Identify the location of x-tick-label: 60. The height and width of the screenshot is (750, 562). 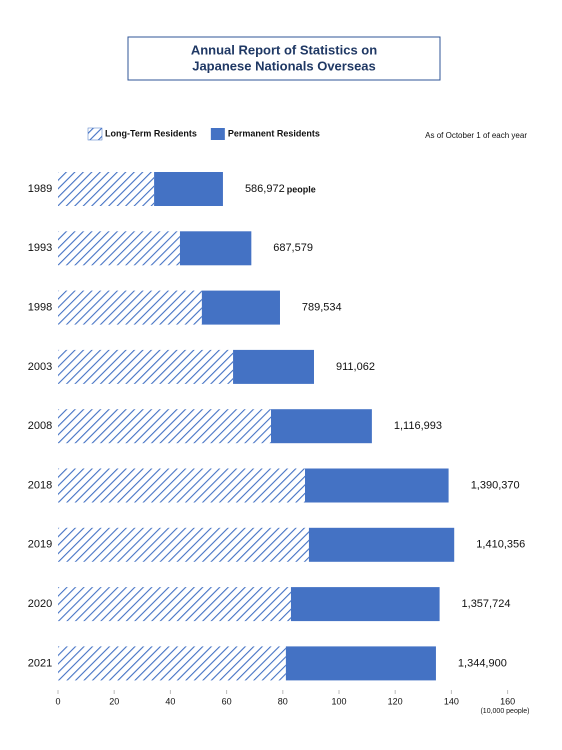
(227, 701).